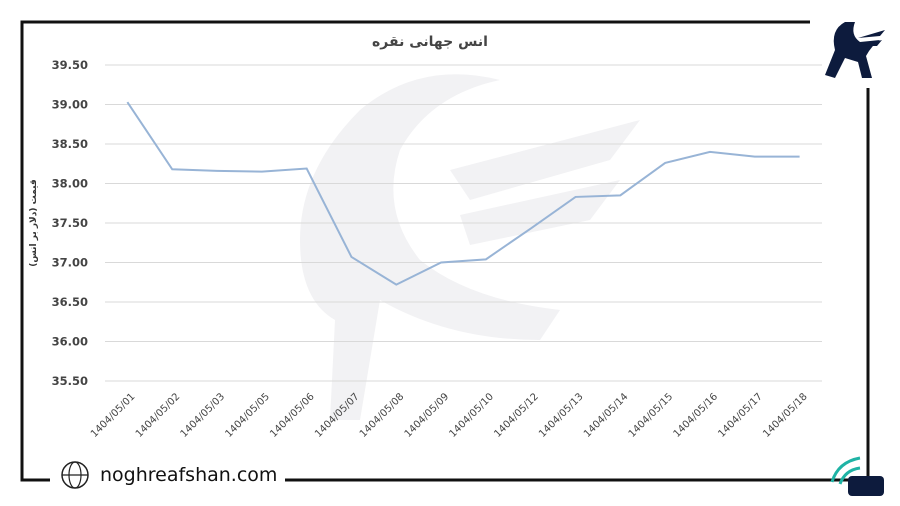 The height and width of the screenshot is (506, 900). I want to click on x-tick-label: 1404/05/02, so click(158, 415).